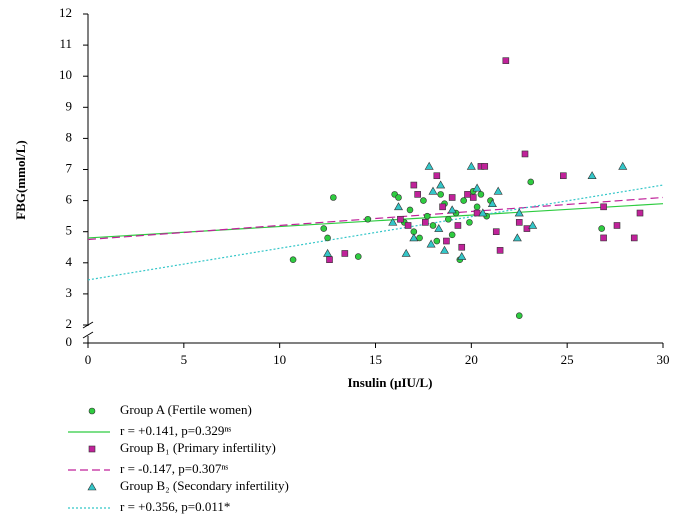  I want to click on y-tick-label: 5, so click(69, 230).